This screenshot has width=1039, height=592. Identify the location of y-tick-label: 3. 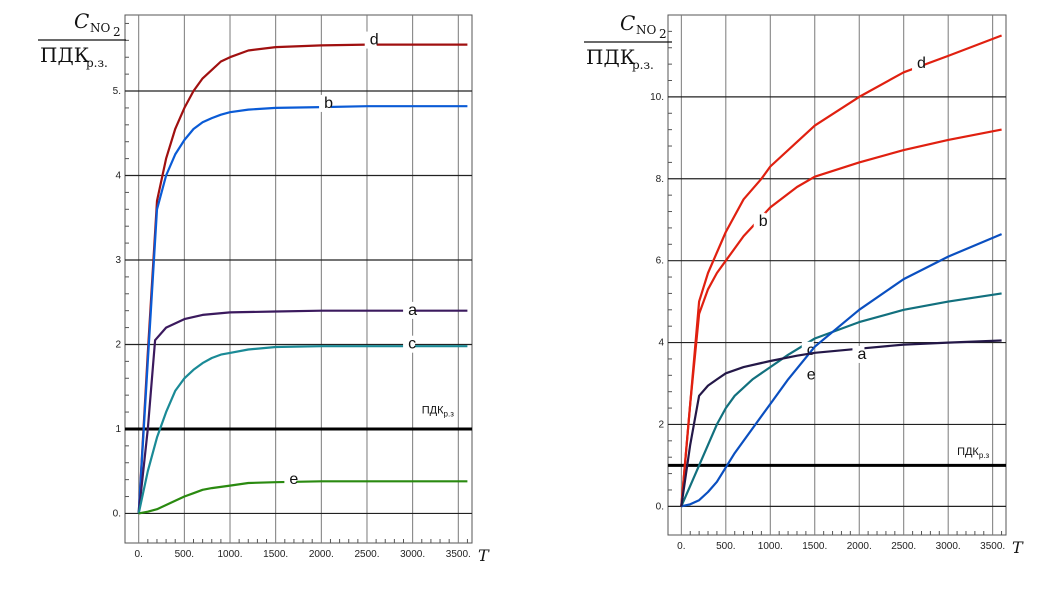
(118, 260).